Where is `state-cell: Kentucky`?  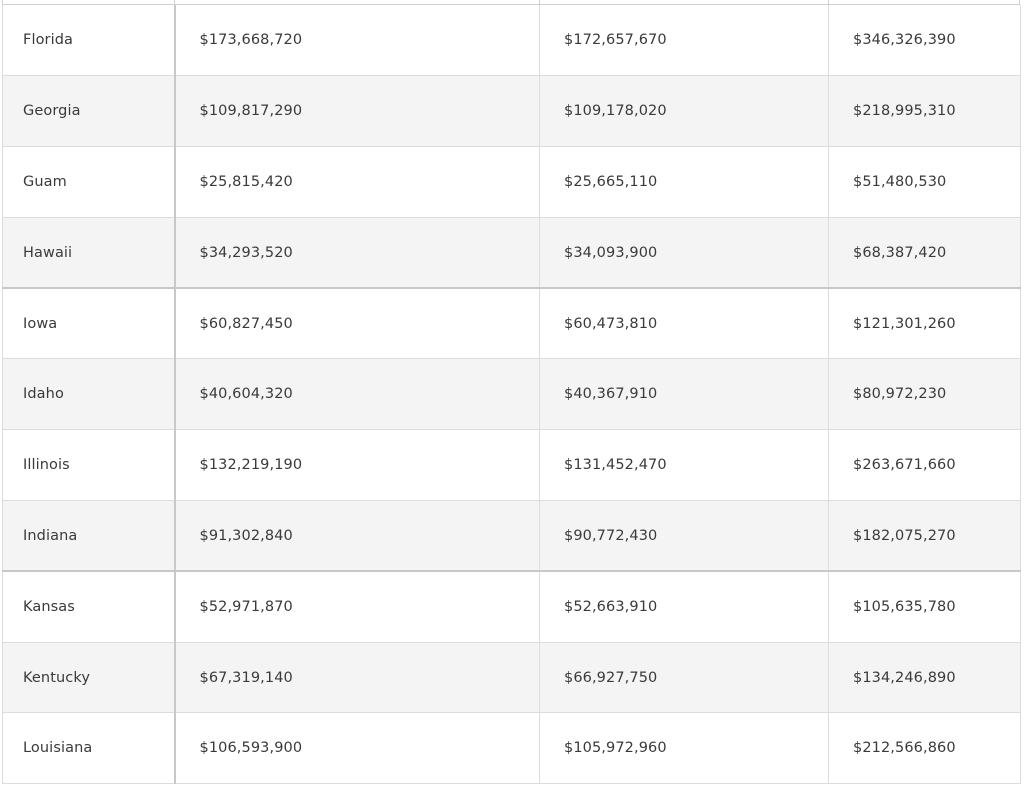 state-cell: Kentucky is located at coordinates (89, 678).